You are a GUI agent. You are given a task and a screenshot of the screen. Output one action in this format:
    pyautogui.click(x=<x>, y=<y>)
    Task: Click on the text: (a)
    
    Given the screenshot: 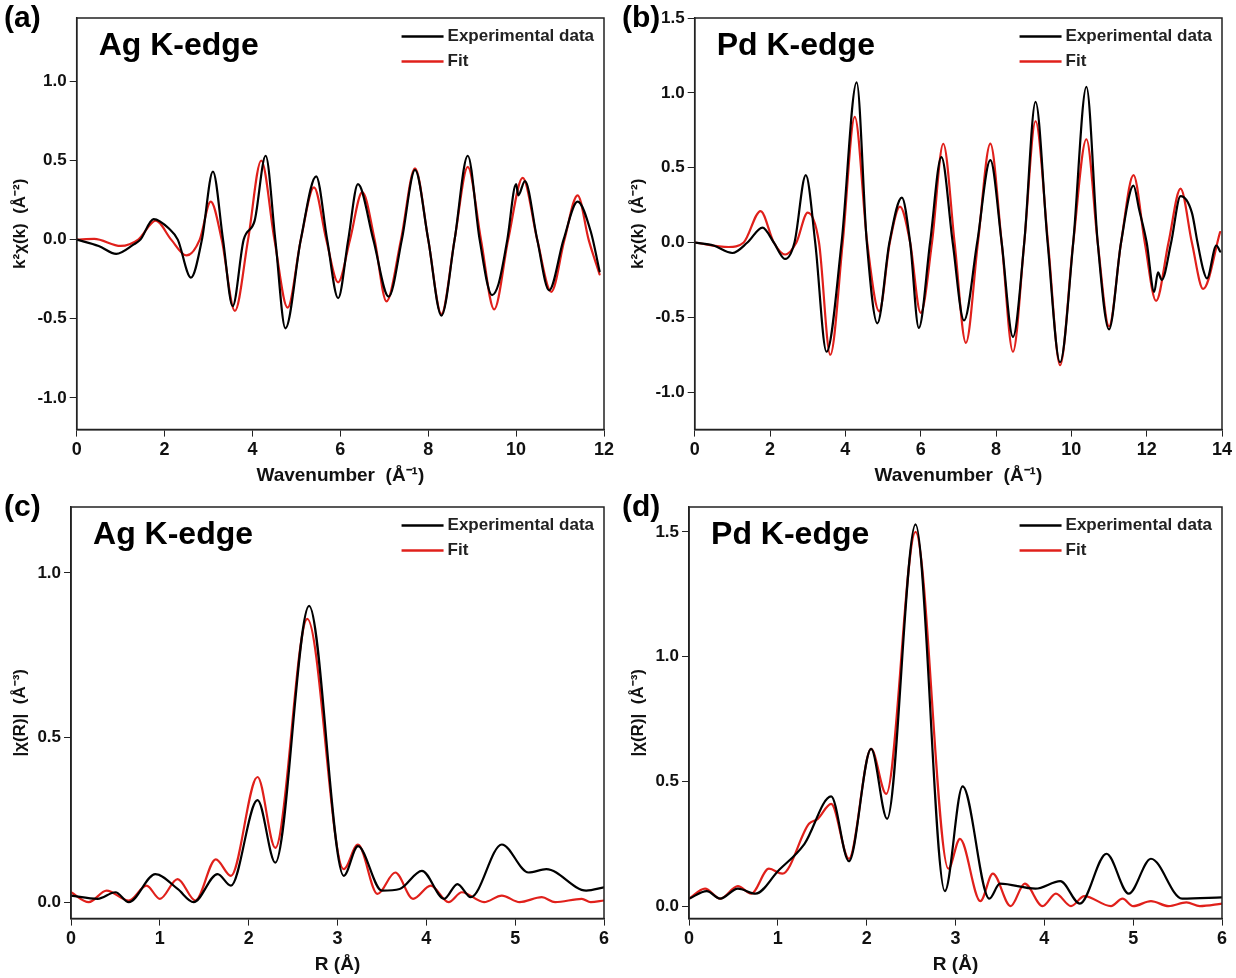 What is the action you would take?
    pyautogui.click(x=22, y=17)
    